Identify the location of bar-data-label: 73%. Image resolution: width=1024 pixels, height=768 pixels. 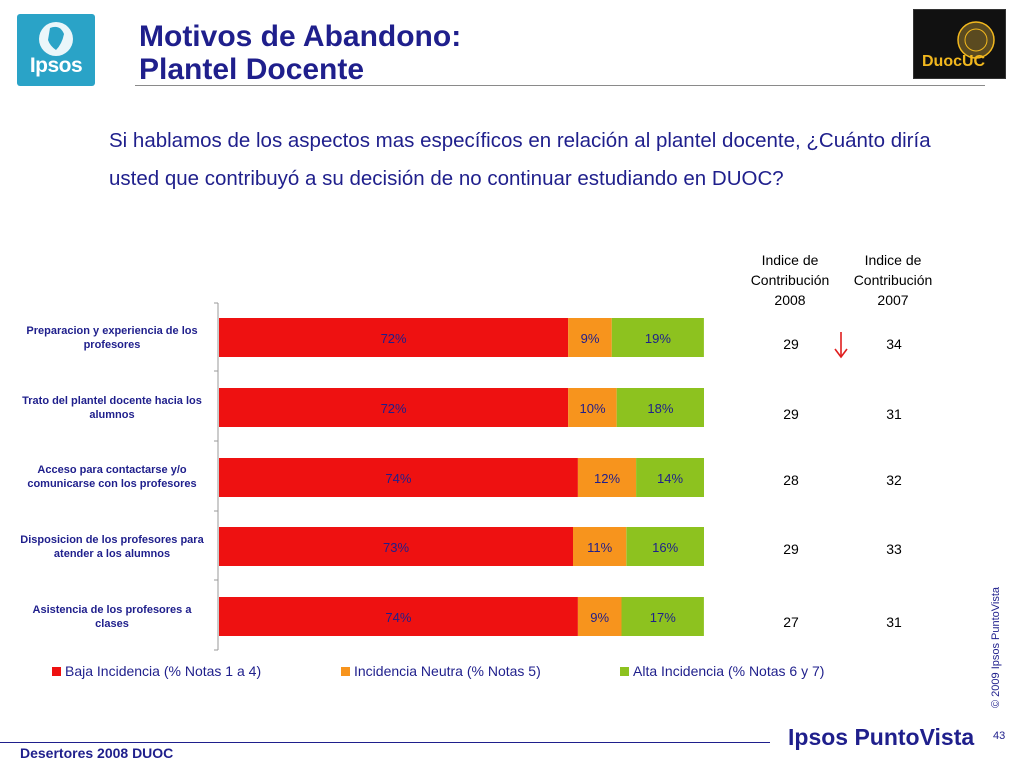
(396, 547).